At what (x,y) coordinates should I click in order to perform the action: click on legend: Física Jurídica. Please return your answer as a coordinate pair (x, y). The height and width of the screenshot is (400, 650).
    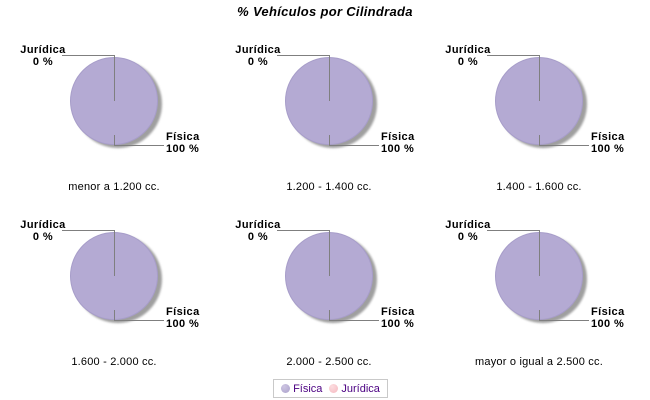
    Looking at the image, I should click on (330, 388).